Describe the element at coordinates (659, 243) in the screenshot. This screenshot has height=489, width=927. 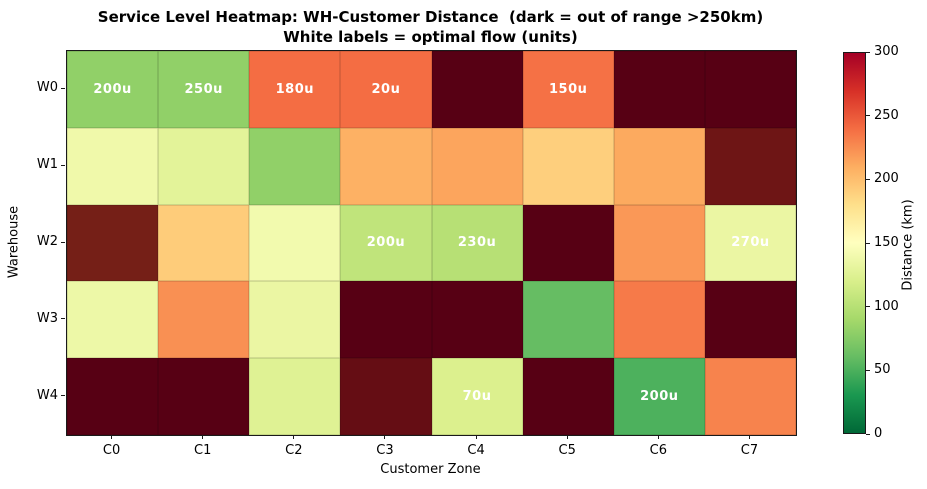
I see `heatmap-cell-W2-C6` at that location.